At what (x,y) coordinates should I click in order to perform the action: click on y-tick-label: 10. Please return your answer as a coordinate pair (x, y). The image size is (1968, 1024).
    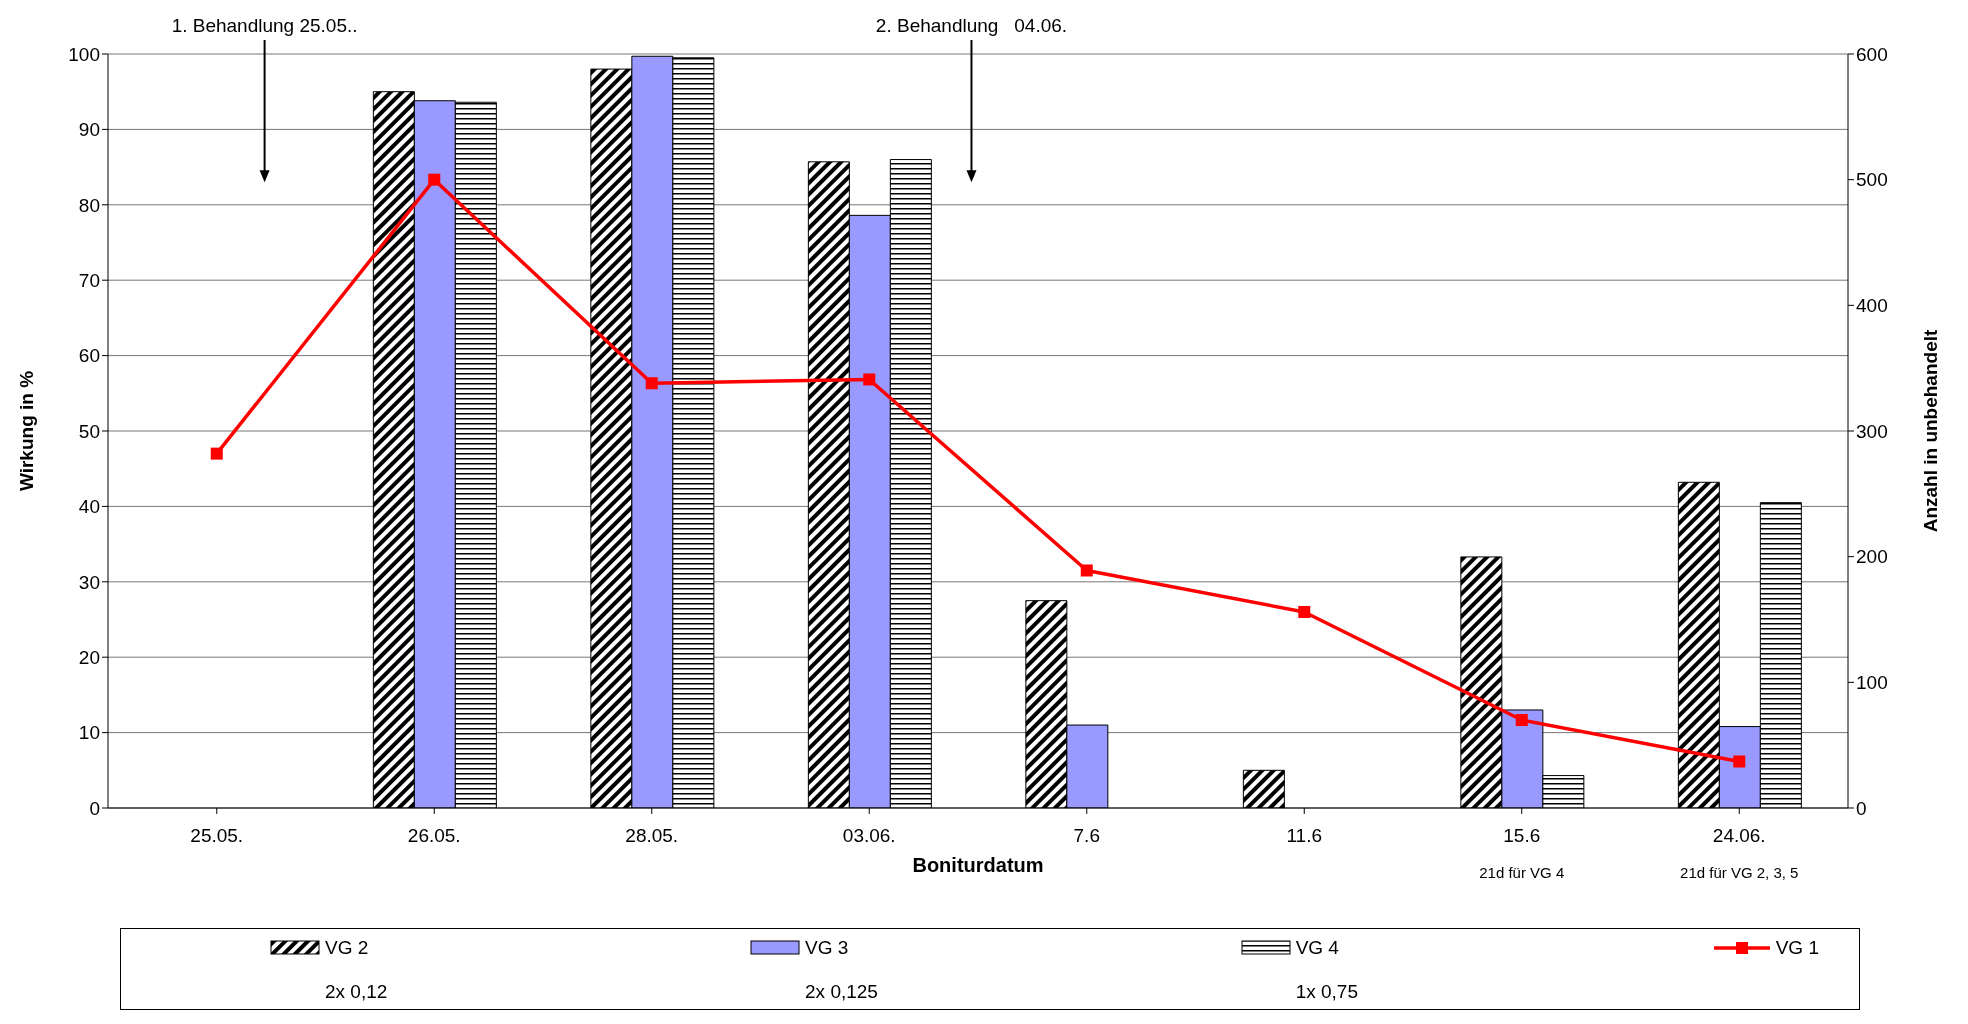
    Looking at the image, I should click on (89, 733).